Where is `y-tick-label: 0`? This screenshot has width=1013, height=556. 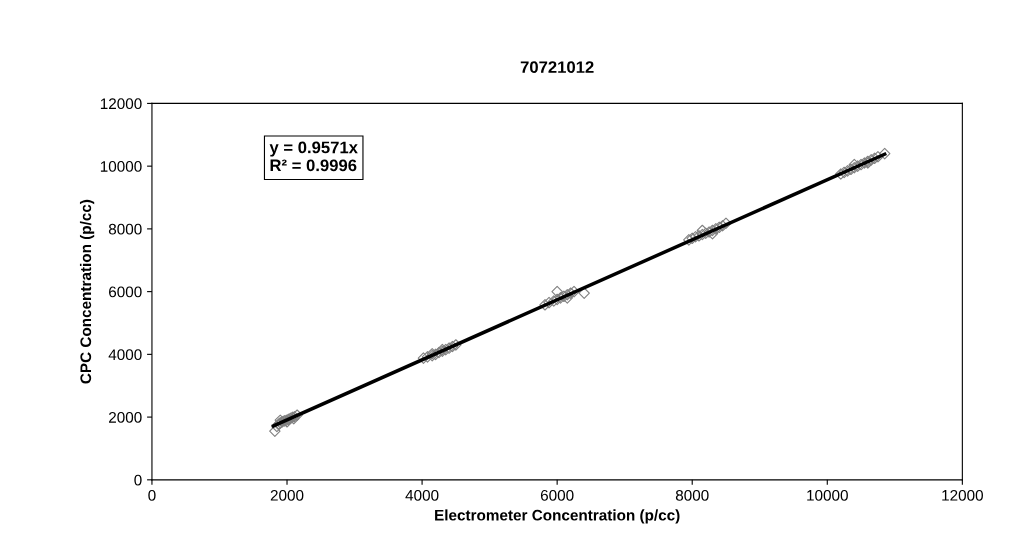 y-tick-label: 0 is located at coordinates (138, 480).